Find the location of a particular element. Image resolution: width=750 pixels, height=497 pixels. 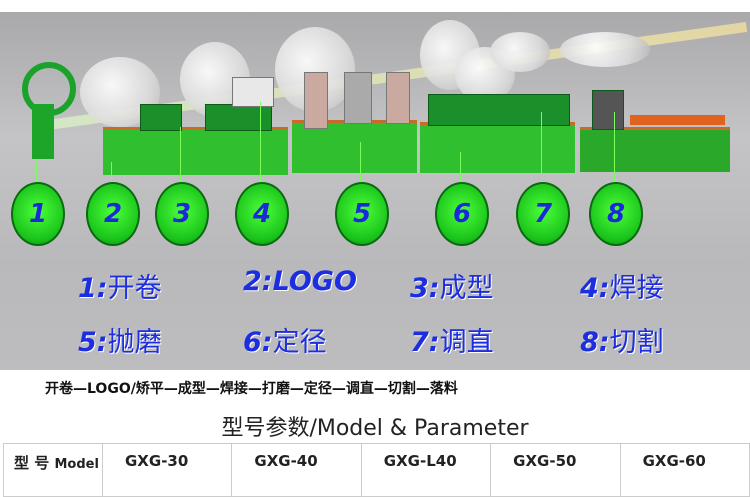

saw-unit is located at coordinates (608, 110).